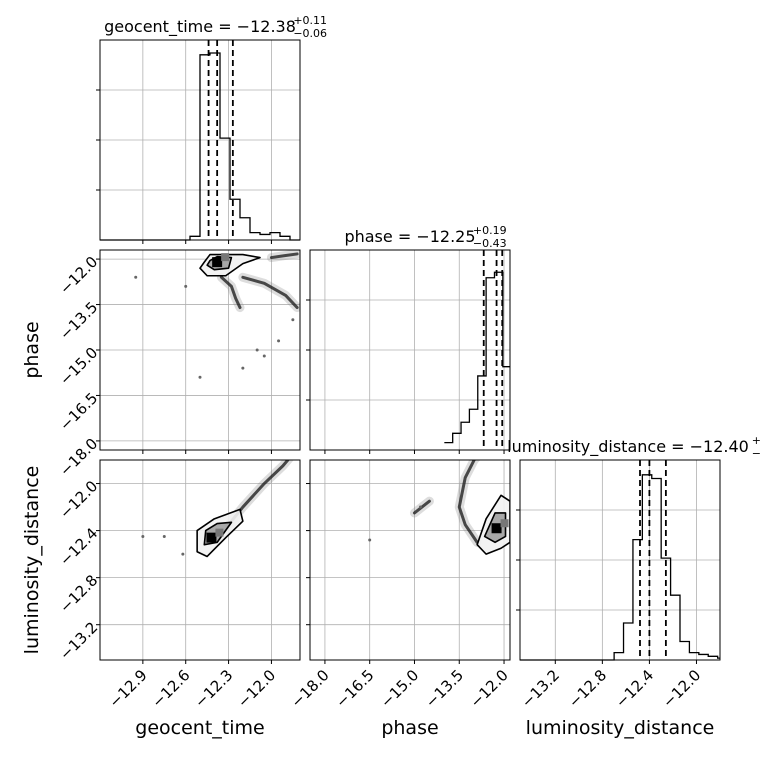 This screenshot has height=760, width=760. What do you see at coordinates (78, 457) in the screenshot?
I see `y-tick-label: −18.0` at bounding box center [78, 457].